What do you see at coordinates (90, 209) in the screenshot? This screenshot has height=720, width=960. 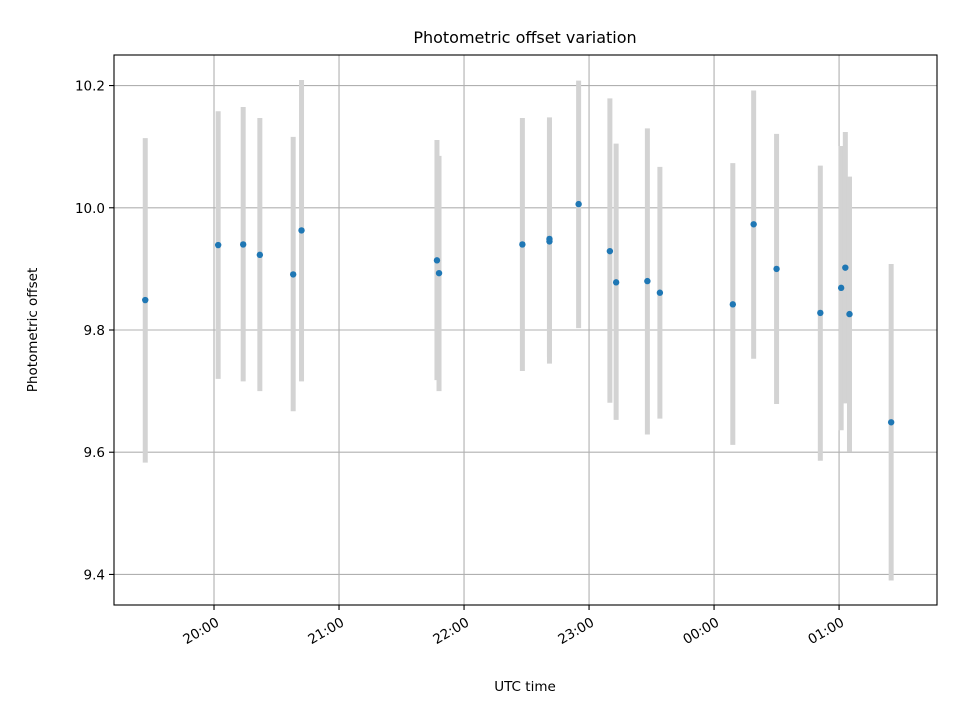 I see `y-tick-label: 10.0` at bounding box center [90, 209].